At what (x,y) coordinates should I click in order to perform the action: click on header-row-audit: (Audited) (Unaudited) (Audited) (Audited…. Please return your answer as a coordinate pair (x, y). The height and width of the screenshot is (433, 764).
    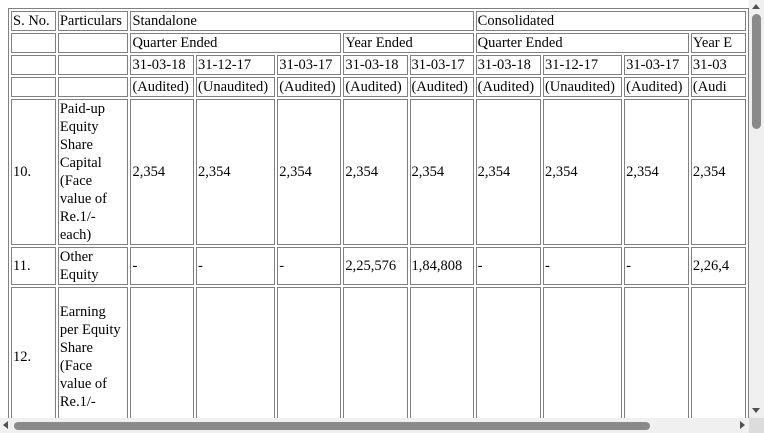
    Looking at the image, I should click on (378, 87).